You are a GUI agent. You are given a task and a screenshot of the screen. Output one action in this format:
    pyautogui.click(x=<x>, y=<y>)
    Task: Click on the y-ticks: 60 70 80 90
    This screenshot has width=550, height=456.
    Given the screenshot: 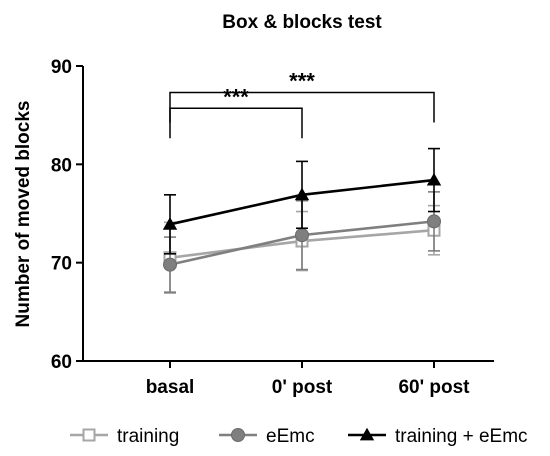 What is the action you would take?
    pyautogui.click(x=67, y=215)
    